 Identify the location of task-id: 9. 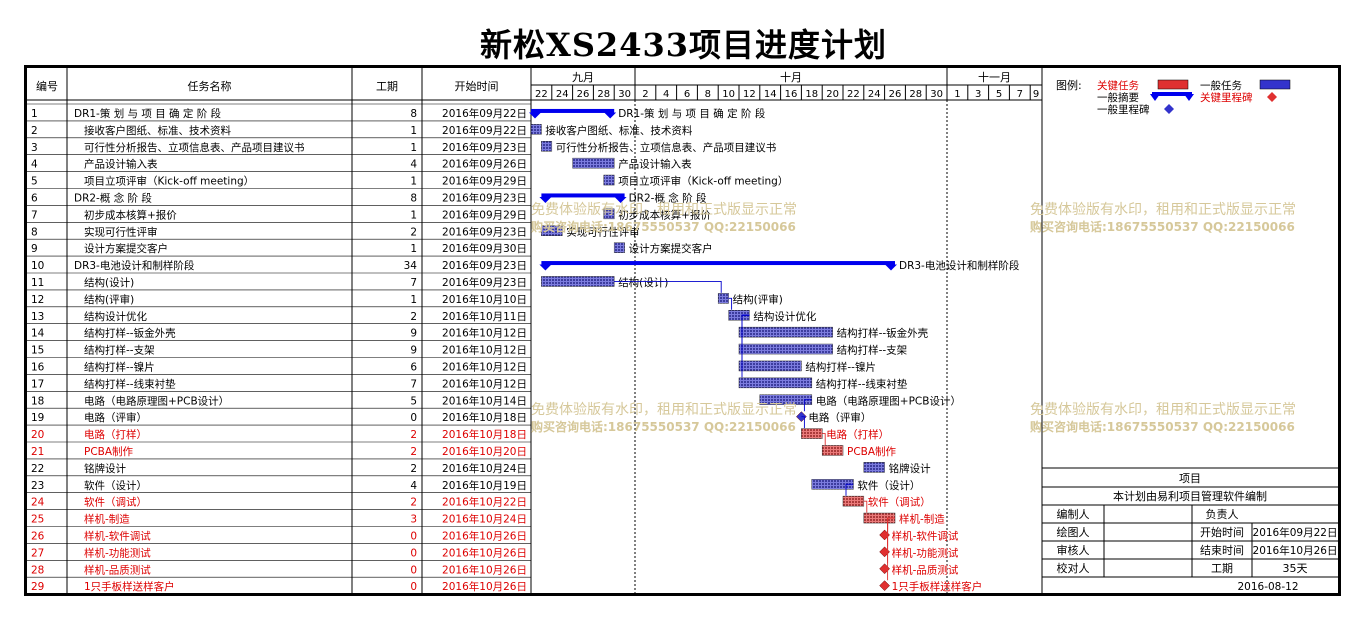
(34, 249).